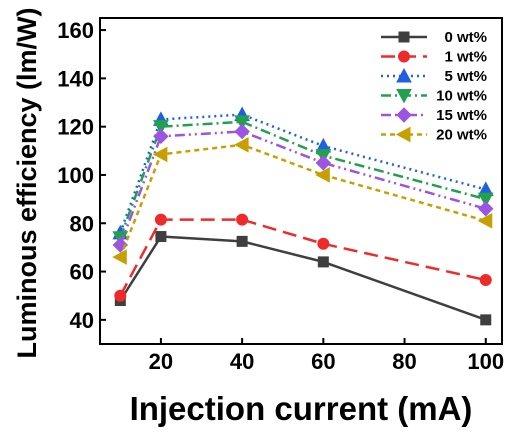  Describe the element at coordinates (465, 76) in the screenshot. I see `legend-label: 5 wt%` at that location.